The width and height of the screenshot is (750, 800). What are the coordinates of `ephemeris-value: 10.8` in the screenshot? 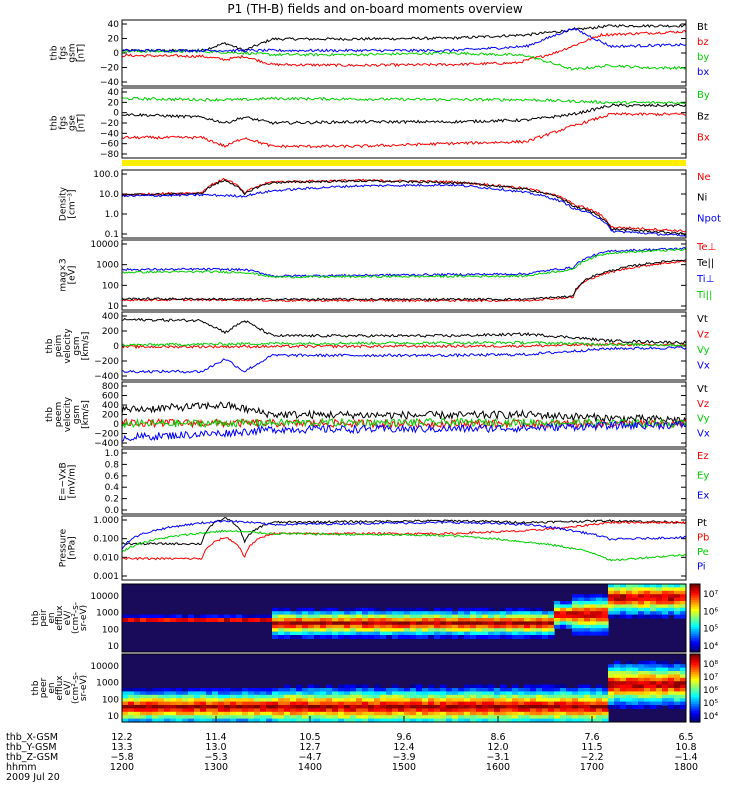 It's located at (685, 747).